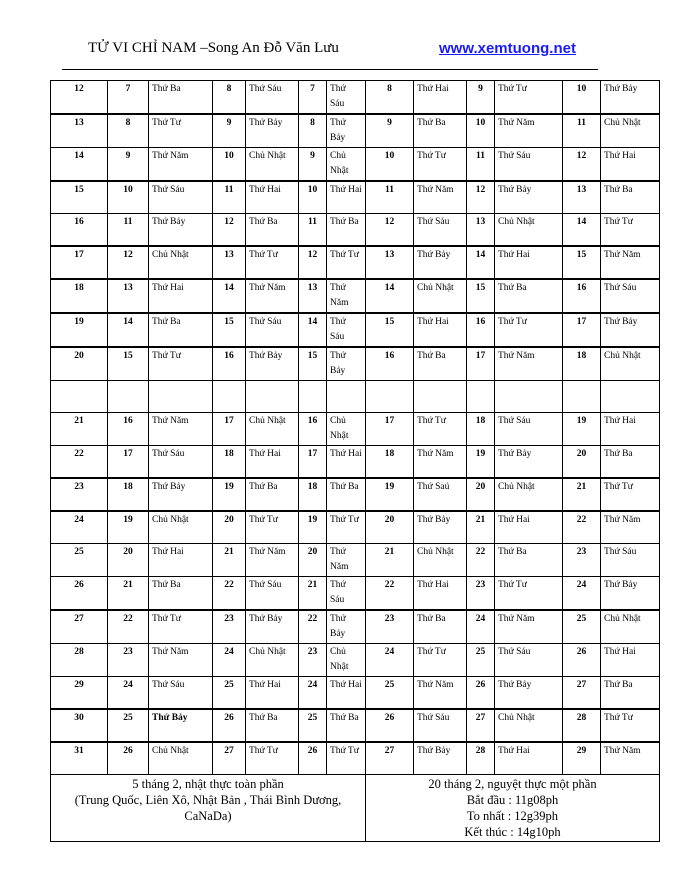 The height and width of the screenshot is (891, 689). What do you see at coordinates (312, 527) in the screenshot?
I see `date-cell: 19` at bounding box center [312, 527].